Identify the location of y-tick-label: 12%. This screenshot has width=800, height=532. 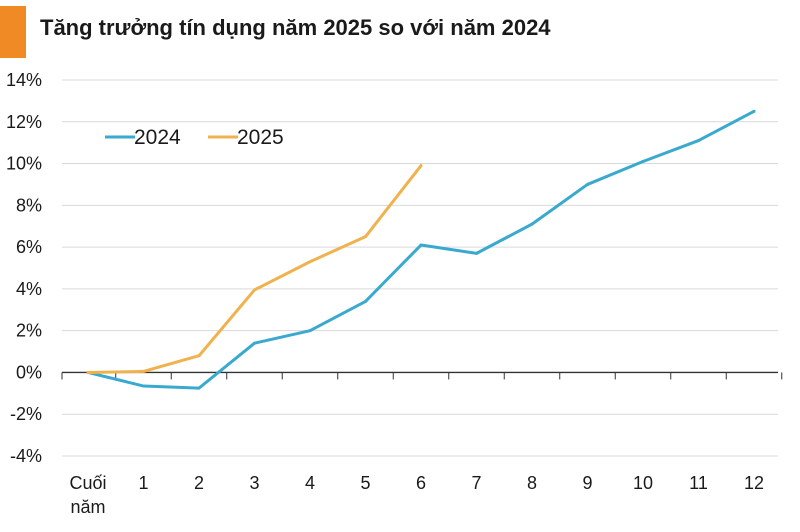
(24, 122).